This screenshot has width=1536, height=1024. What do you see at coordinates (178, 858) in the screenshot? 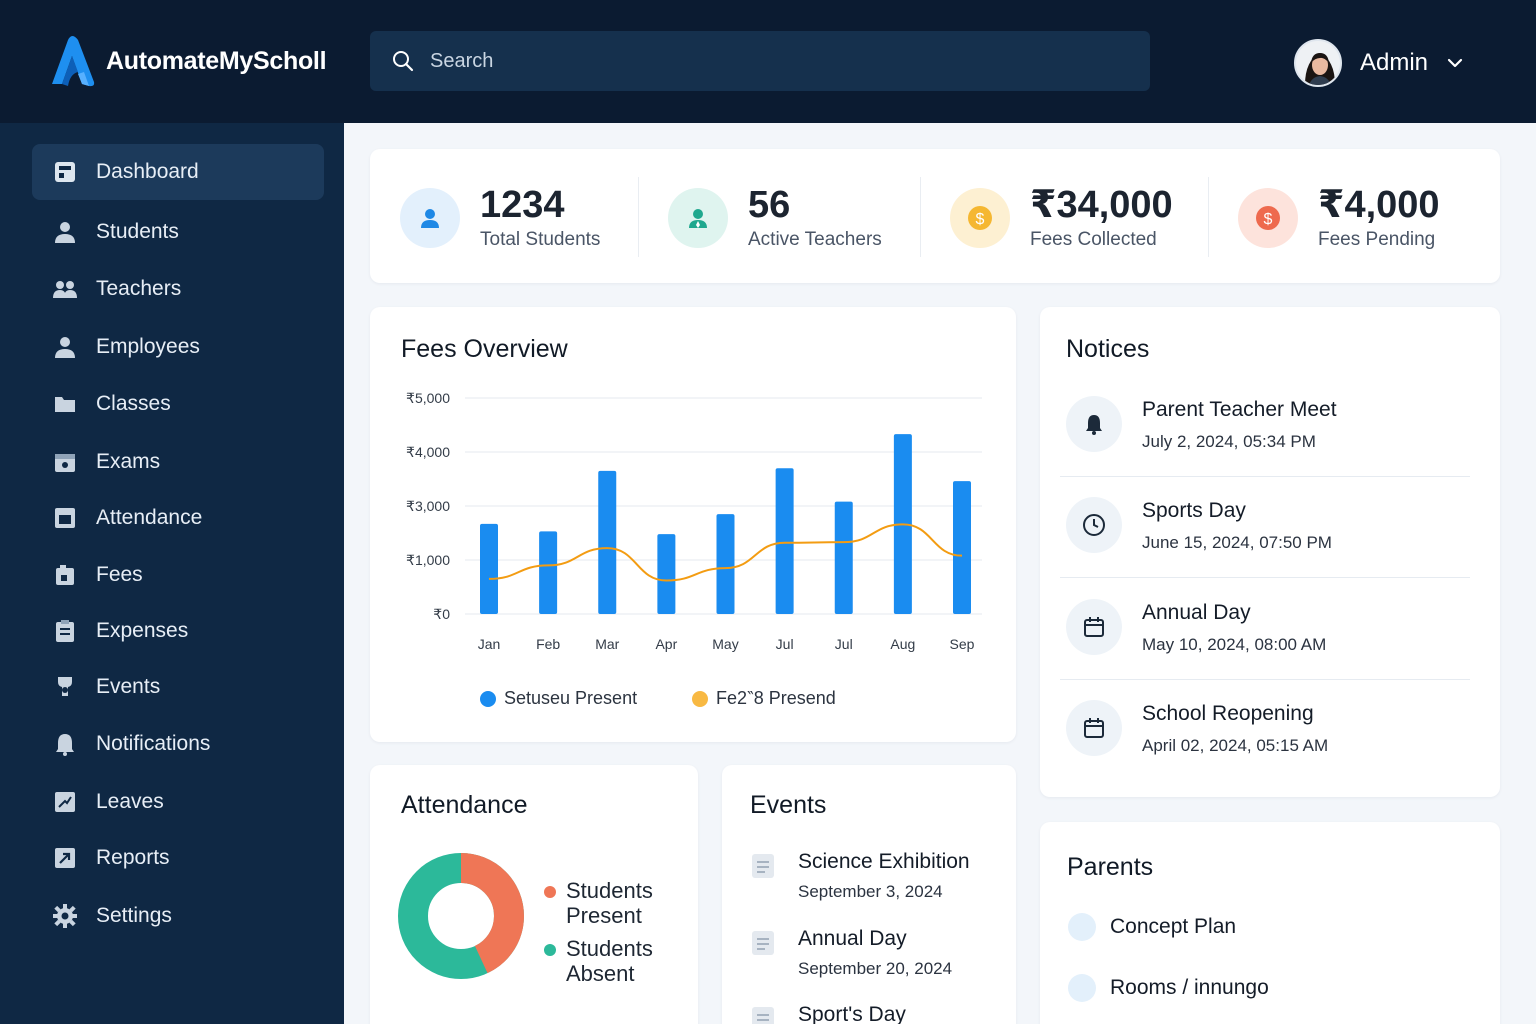
I see `sidebar-item-reports: Reports` at bounding box center [178, 858].